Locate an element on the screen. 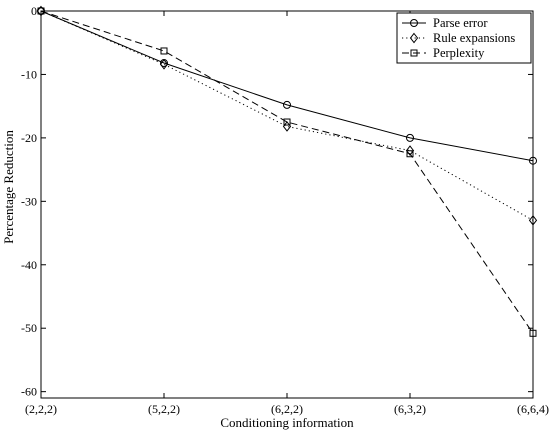 Image resolution: width=554 pixels, height=431 pixels. x-tick-label: (6,6,4) is located at coordinates (533, 409).